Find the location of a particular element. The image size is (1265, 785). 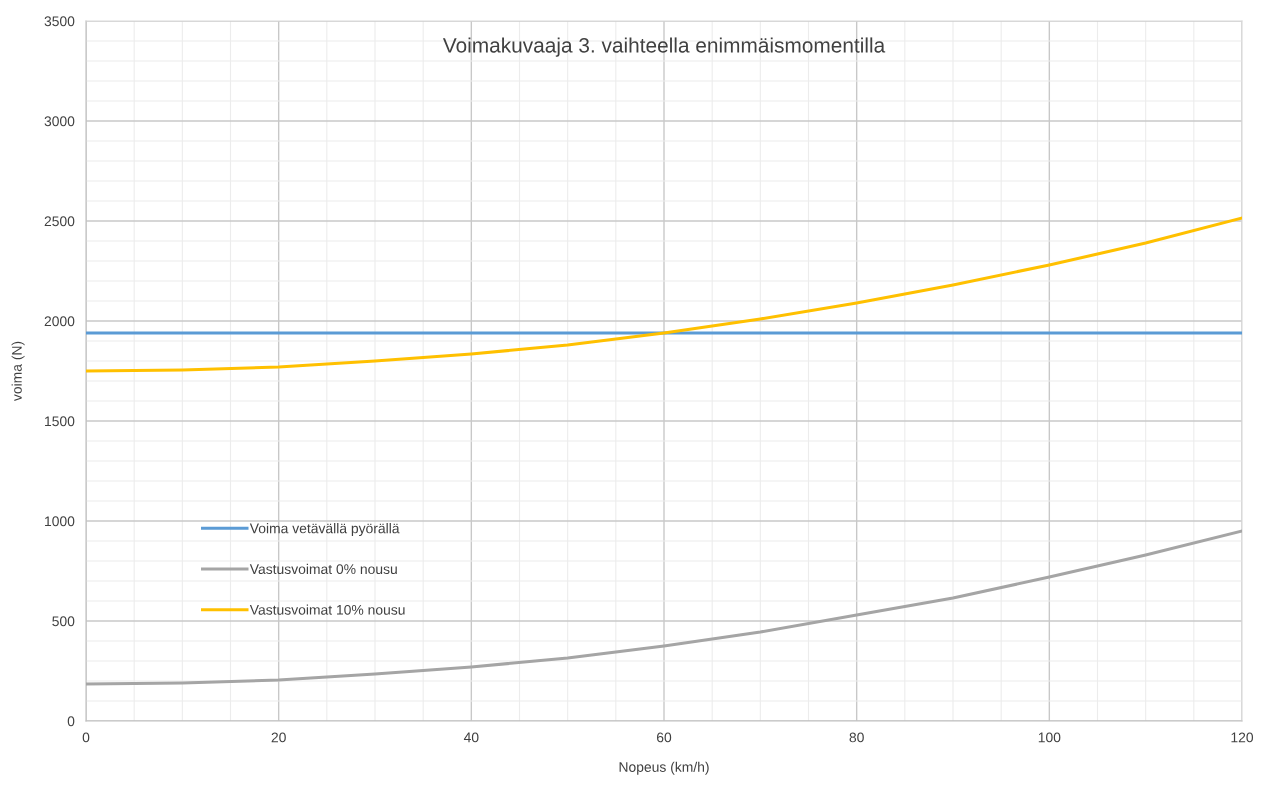

y-tick-label: 2500 is located at coordinates (59, 221).